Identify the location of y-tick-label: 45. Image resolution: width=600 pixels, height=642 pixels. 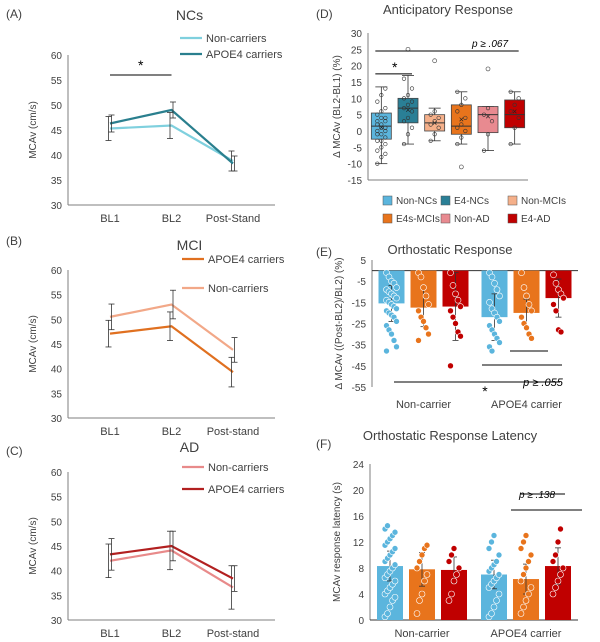
(57, 345).